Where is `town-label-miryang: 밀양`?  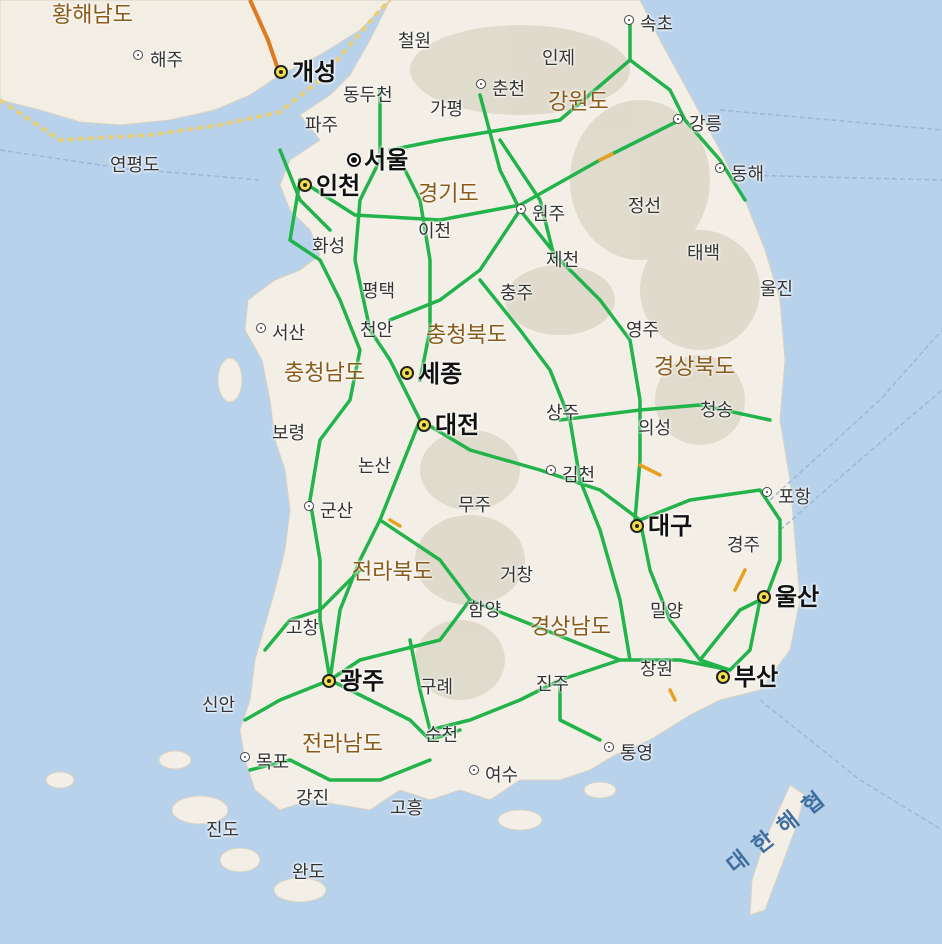 town-label-miryang: 밀양 is located at coordinates (667, 611).